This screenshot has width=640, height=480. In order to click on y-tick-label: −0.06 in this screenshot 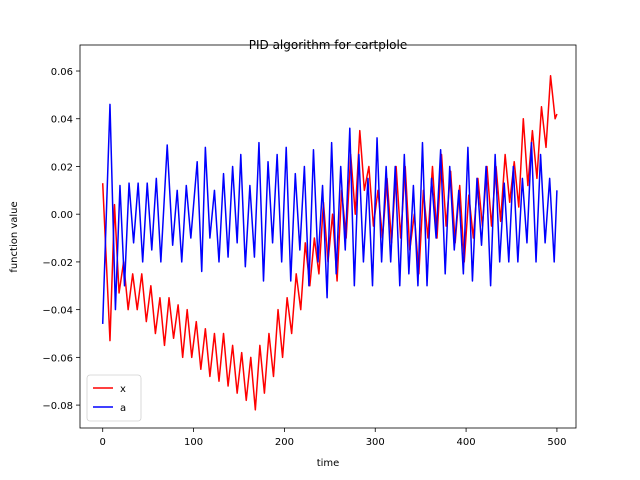, I will do `click(57, 358)`.